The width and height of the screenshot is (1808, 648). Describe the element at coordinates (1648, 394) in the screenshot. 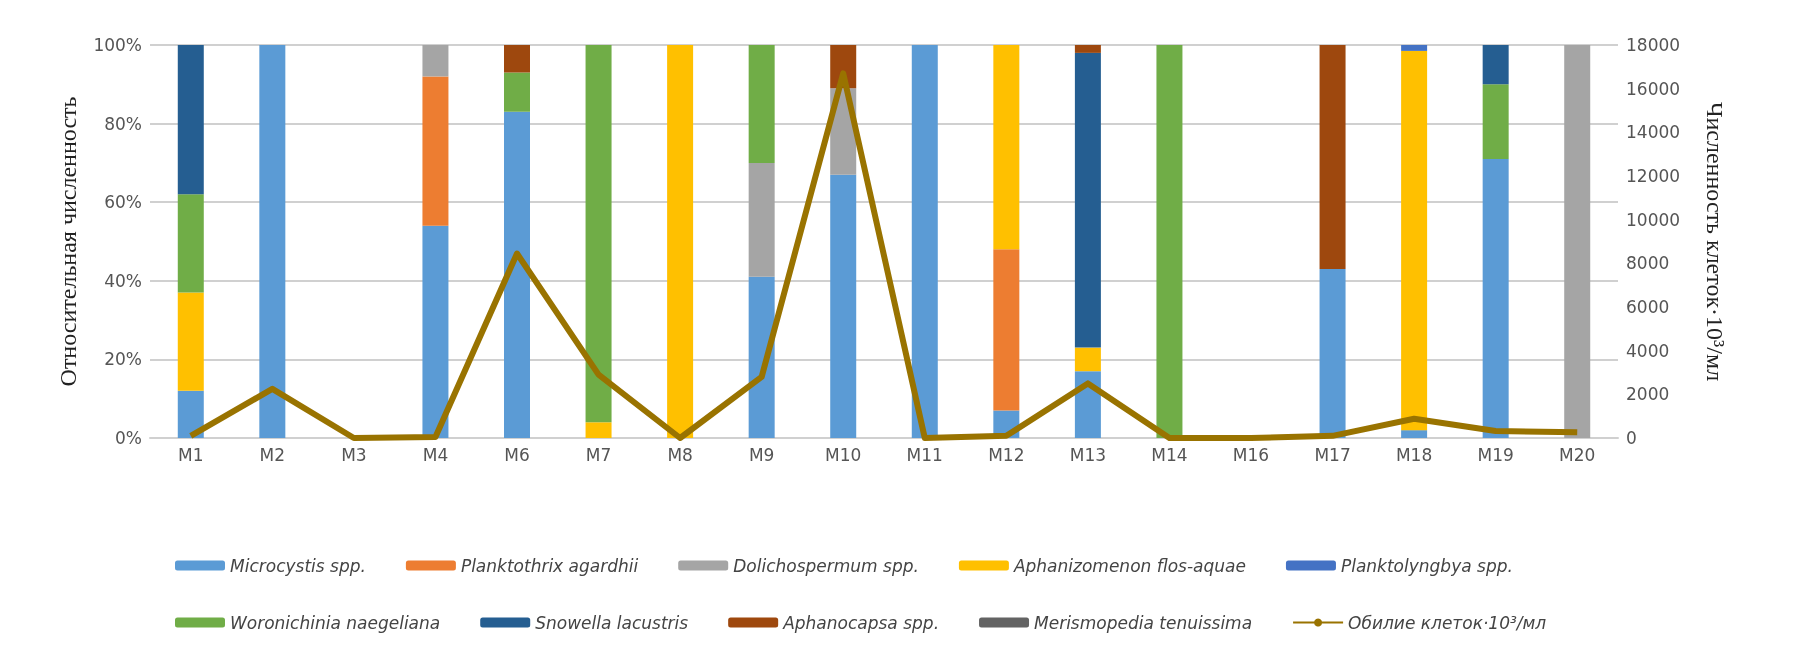

I see `y2-tick-label: 2000` at that location.